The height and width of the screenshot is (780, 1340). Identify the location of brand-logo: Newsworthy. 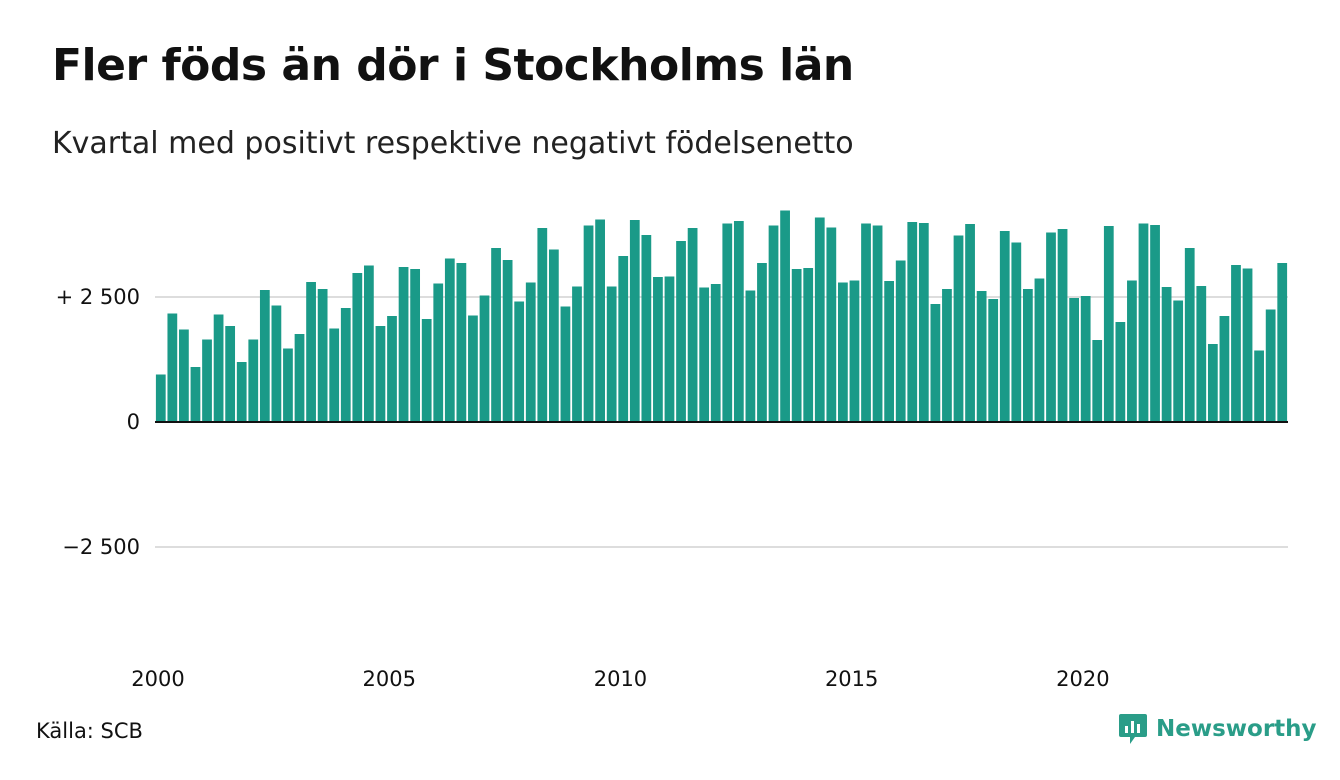
(1217, 729).